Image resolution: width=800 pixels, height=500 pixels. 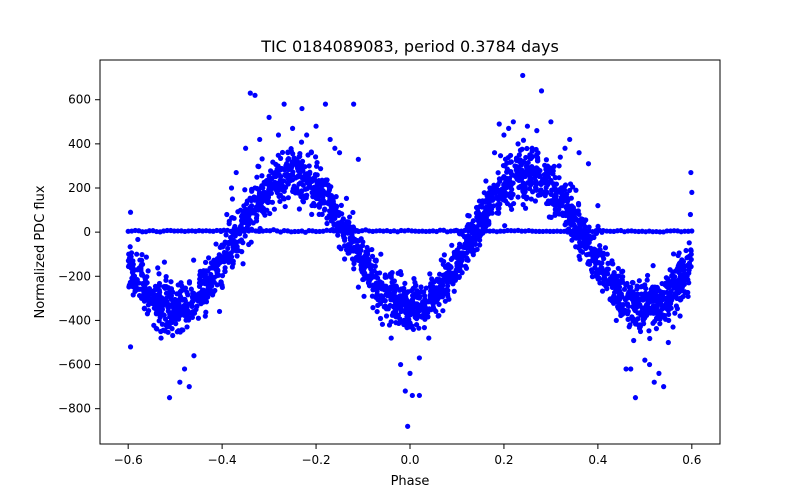 I want to click on y-tick-label: 200, so click(x=79, y=188).